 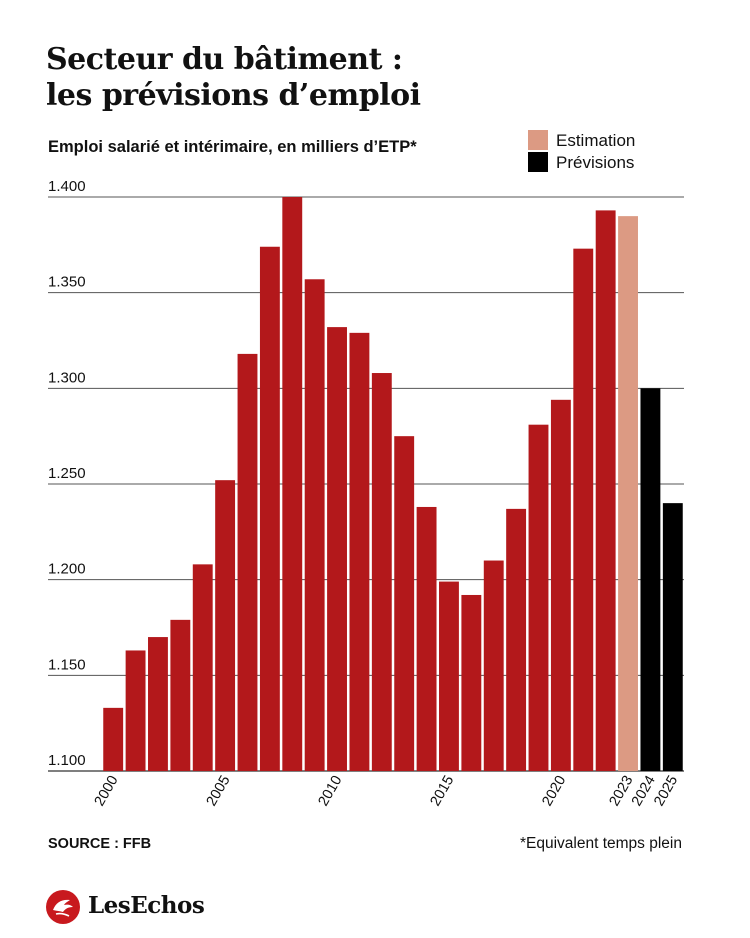 What do you see at coordinates (672, 637) in the screenshot?
I see `bar-2025` at bounding box center [672, 637].